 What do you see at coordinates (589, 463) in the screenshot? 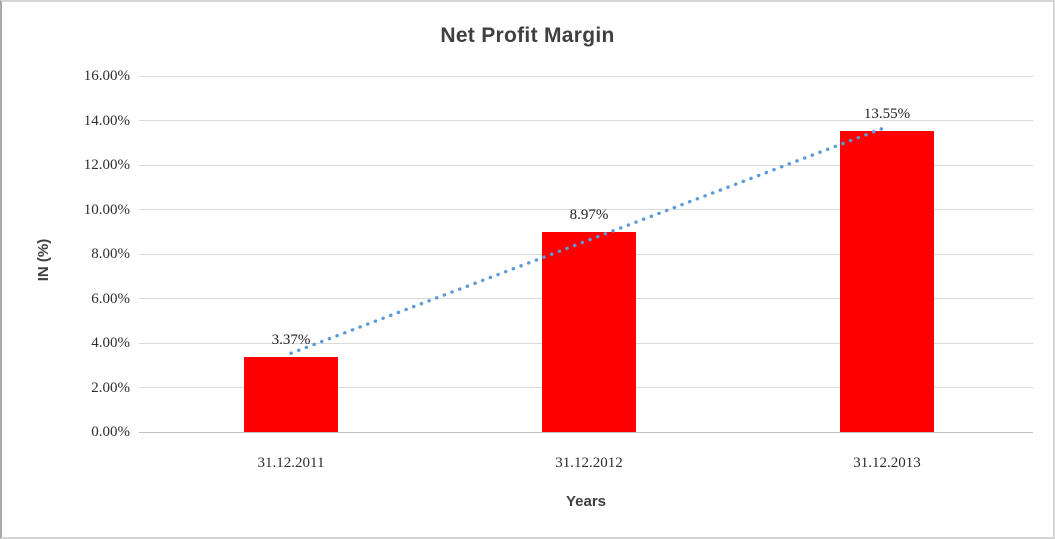
I see `x-axis-tick-label: 31.12.2012` at bounding box center [589, 463].